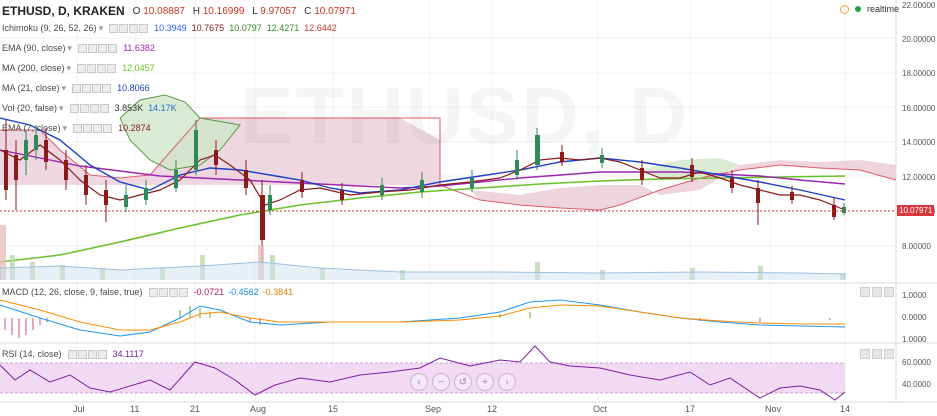 The image size is (937, 416). I want to click on indicator-legend-row: EMA (90, close) ▾ 11.6382, so click(181, 48).